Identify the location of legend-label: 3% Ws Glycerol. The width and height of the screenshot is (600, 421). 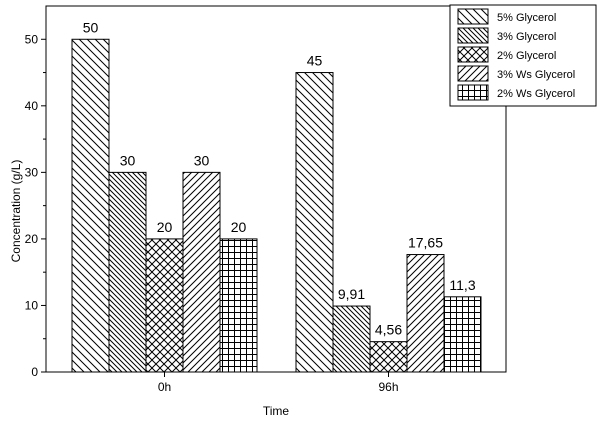
(536, 75).